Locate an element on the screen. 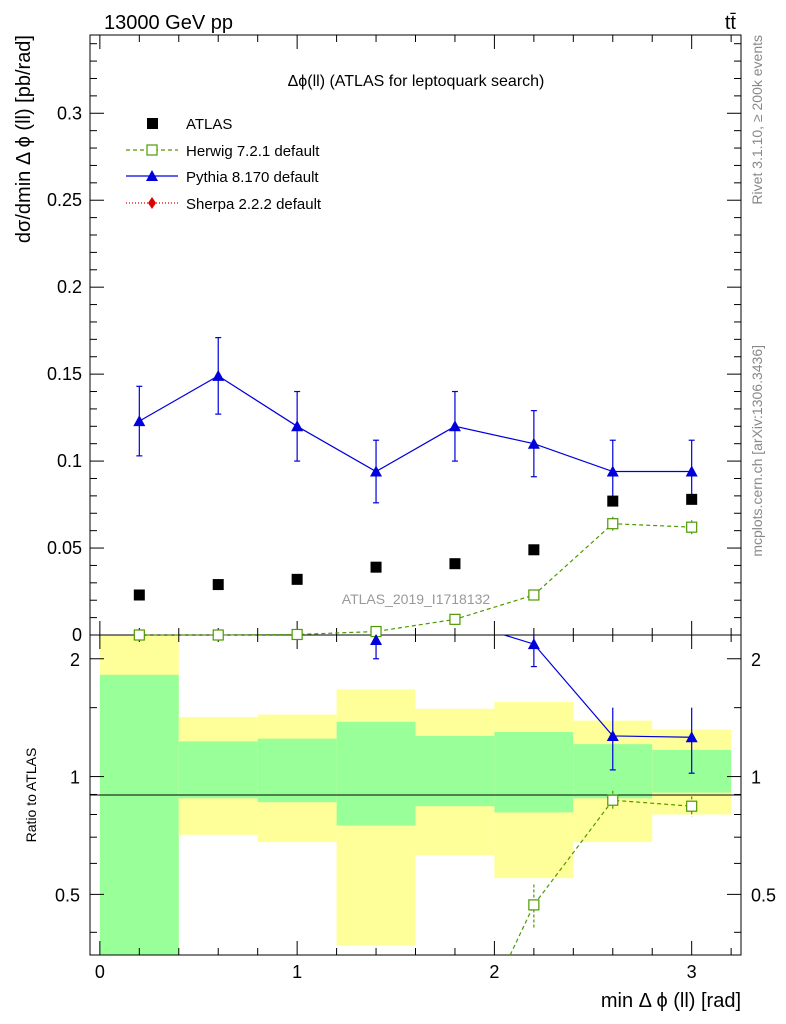 This screenshot has width=786, height=1024. ratio-tick-label-right: 0.5 is located at coordinates (763, 895).